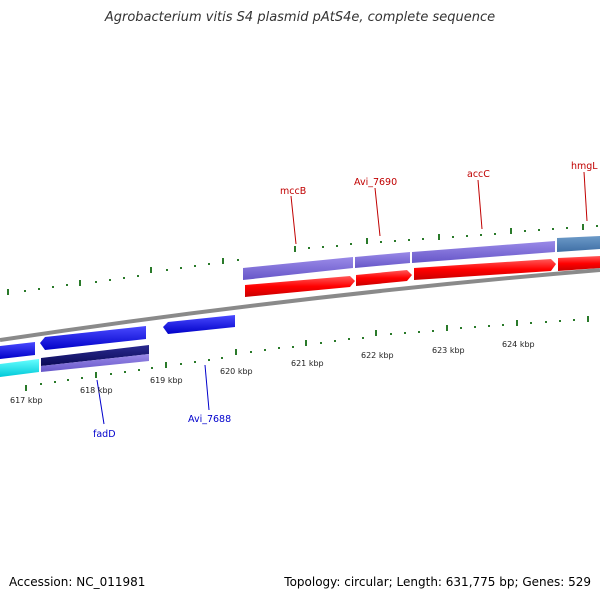  I want to click on gene-mccB-lavender, so click(298, 268).